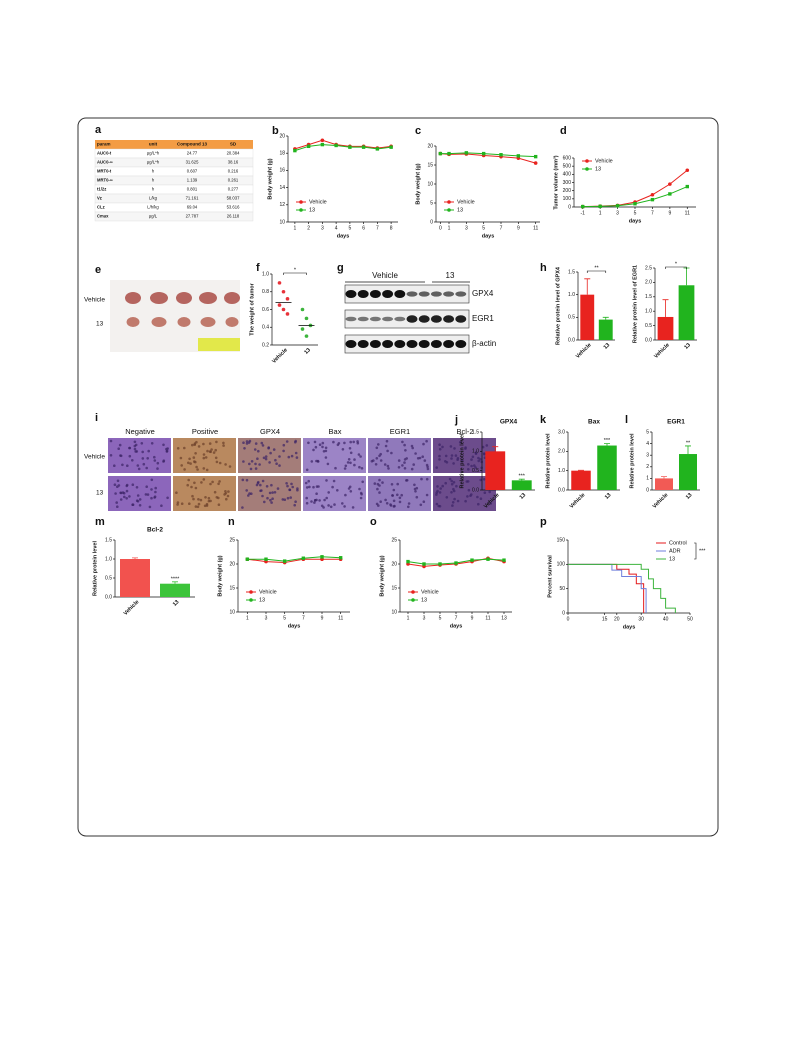  What do you see at coordinates (258, 268) in the screenshot?
I see `panel-letter: f` at bounding box center [258, 268].